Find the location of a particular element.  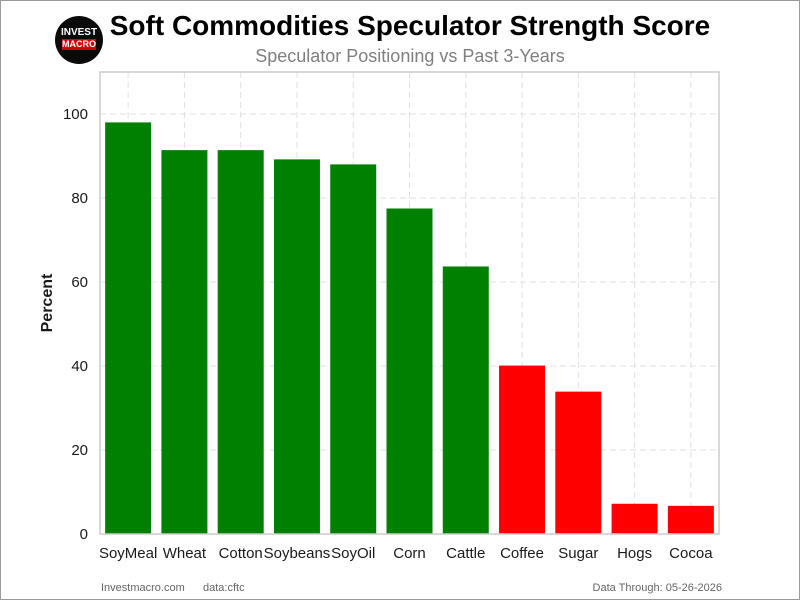

x-tick-label: Cattle is located at coordinates (465, 553).